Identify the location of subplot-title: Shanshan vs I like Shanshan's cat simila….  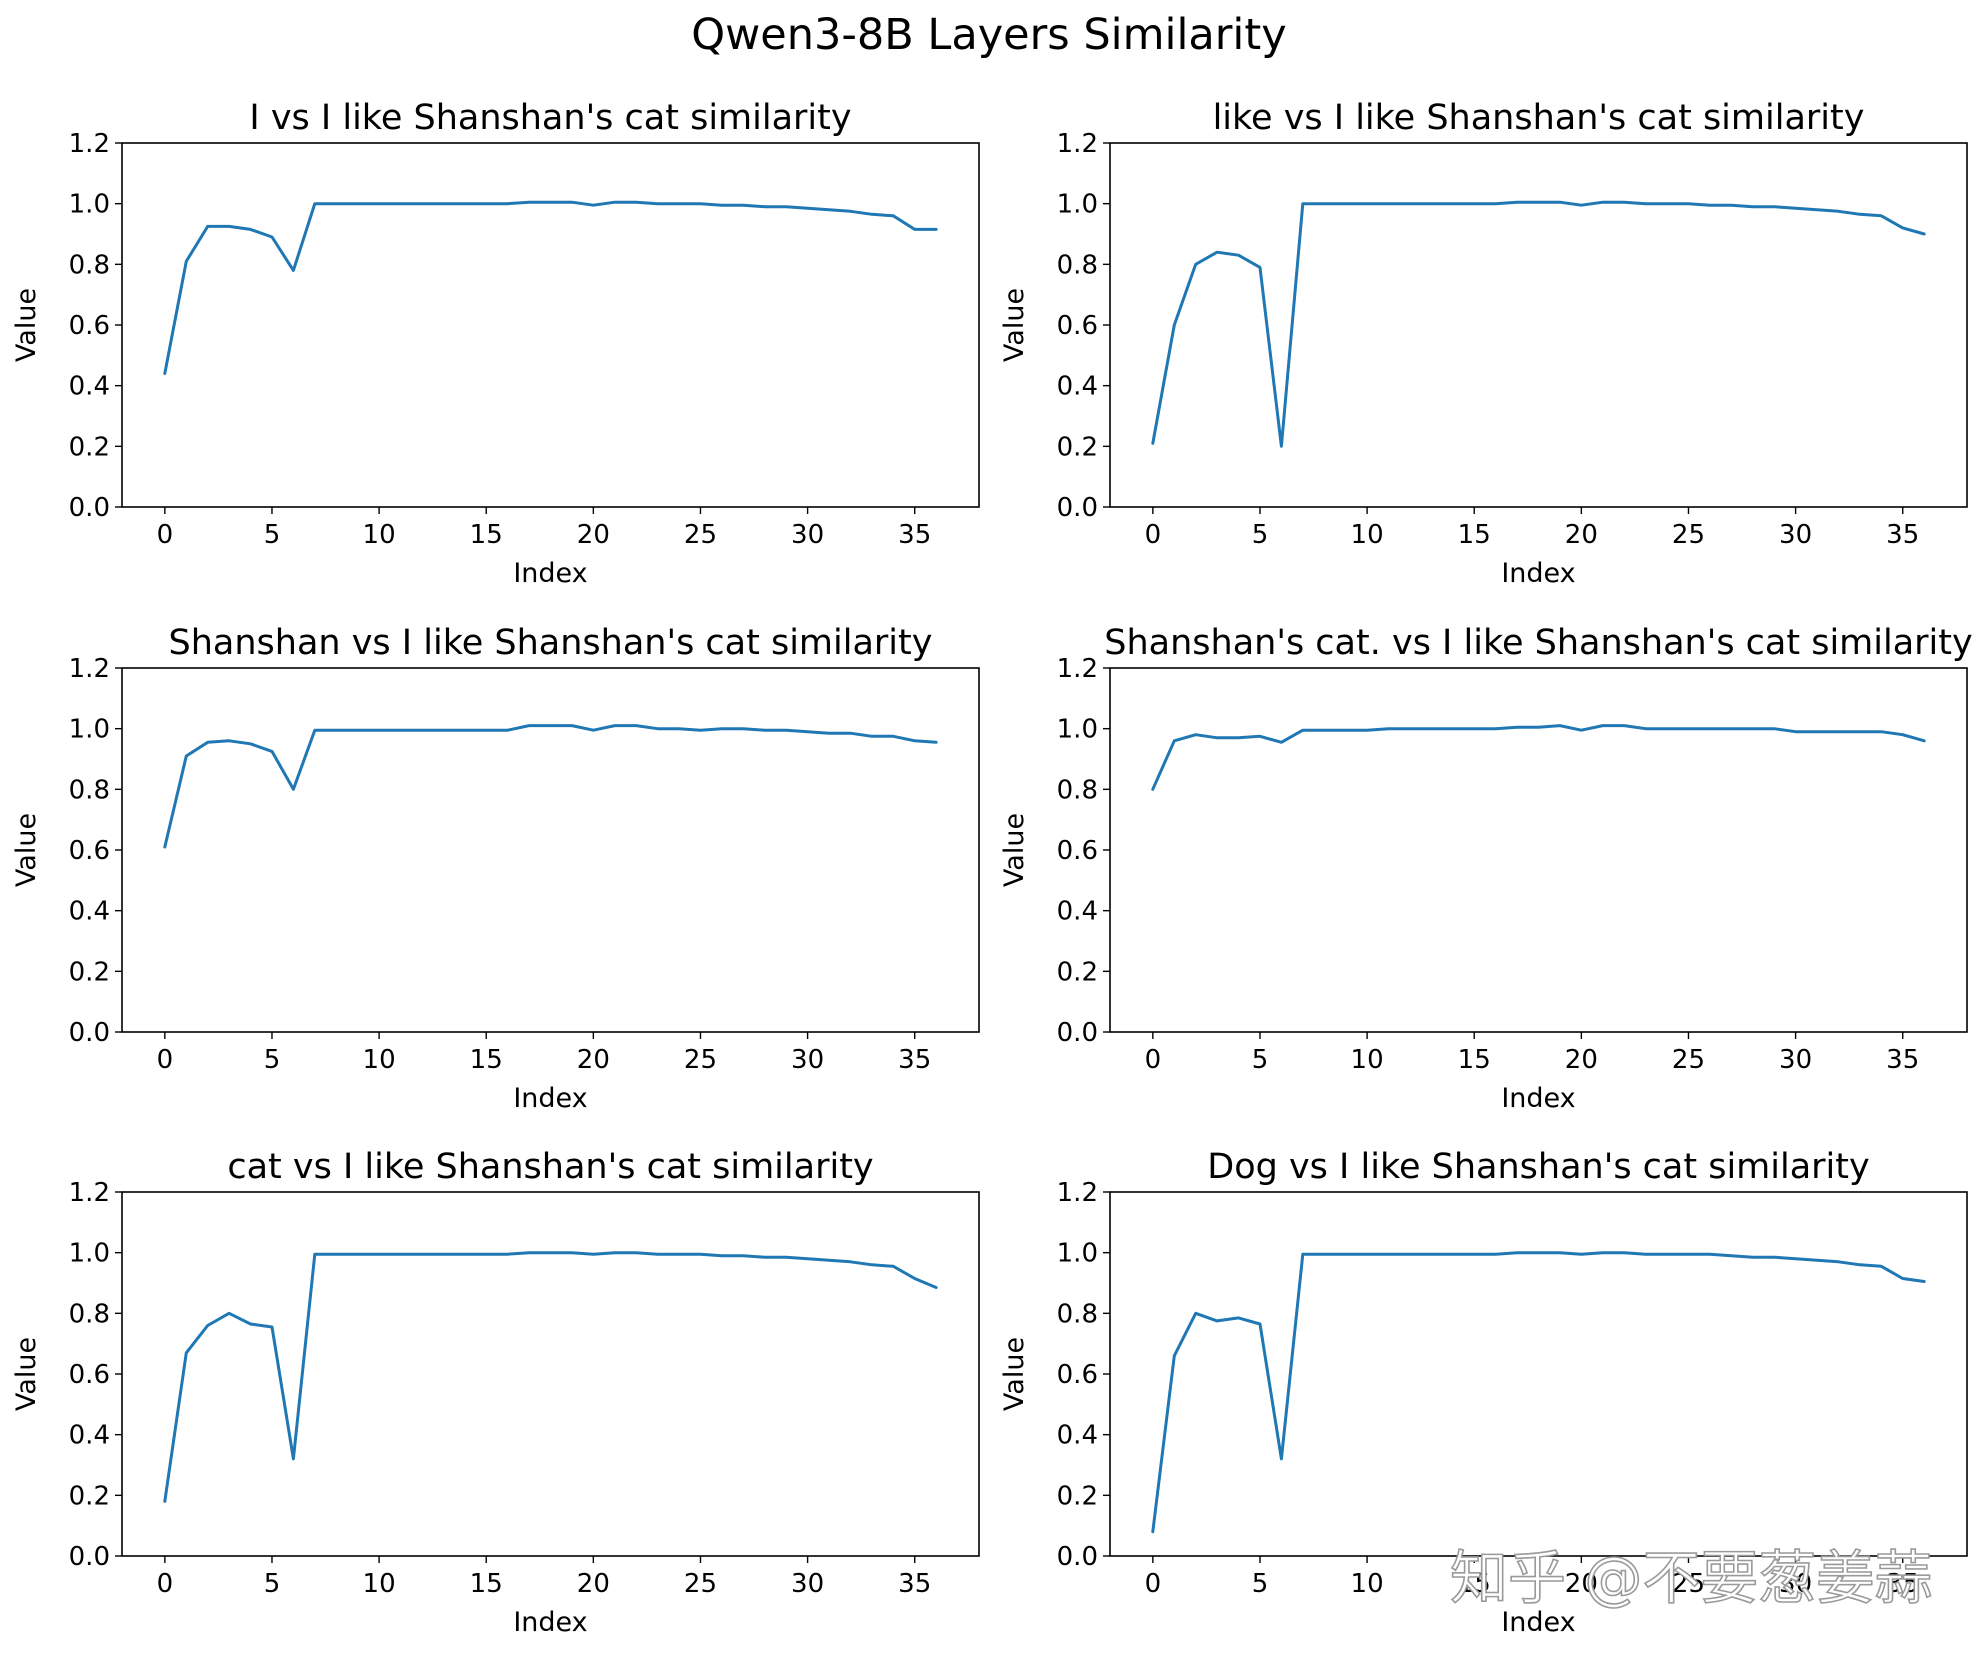
(551, 643).